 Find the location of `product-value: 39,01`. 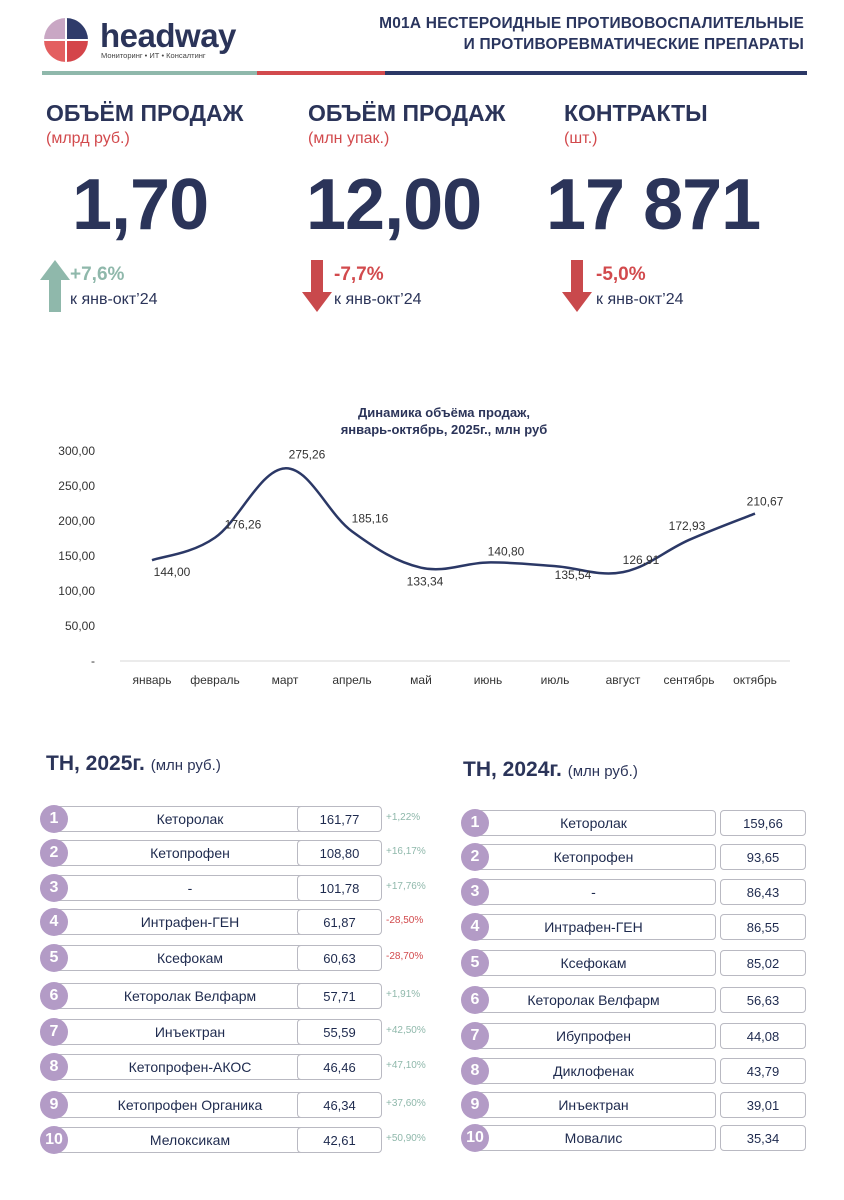

product-value: 39,01 is located at coordinates (763, 1105).